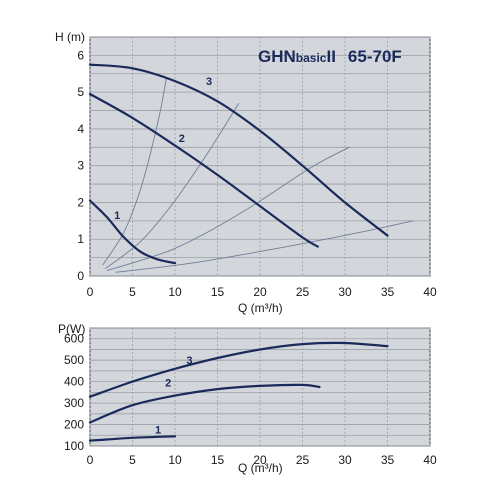  What do you see at coordinates (74, 403) in the screenshot?
I see `y-tick-label: 300` at bounding box center [74, 403].